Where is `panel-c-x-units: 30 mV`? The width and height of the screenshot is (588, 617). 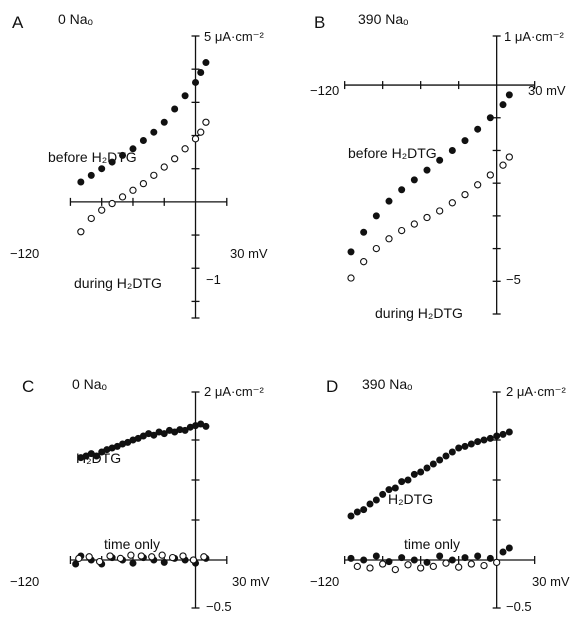
panel-c-x-units: 30 mV is located at coordinates (251, 581).